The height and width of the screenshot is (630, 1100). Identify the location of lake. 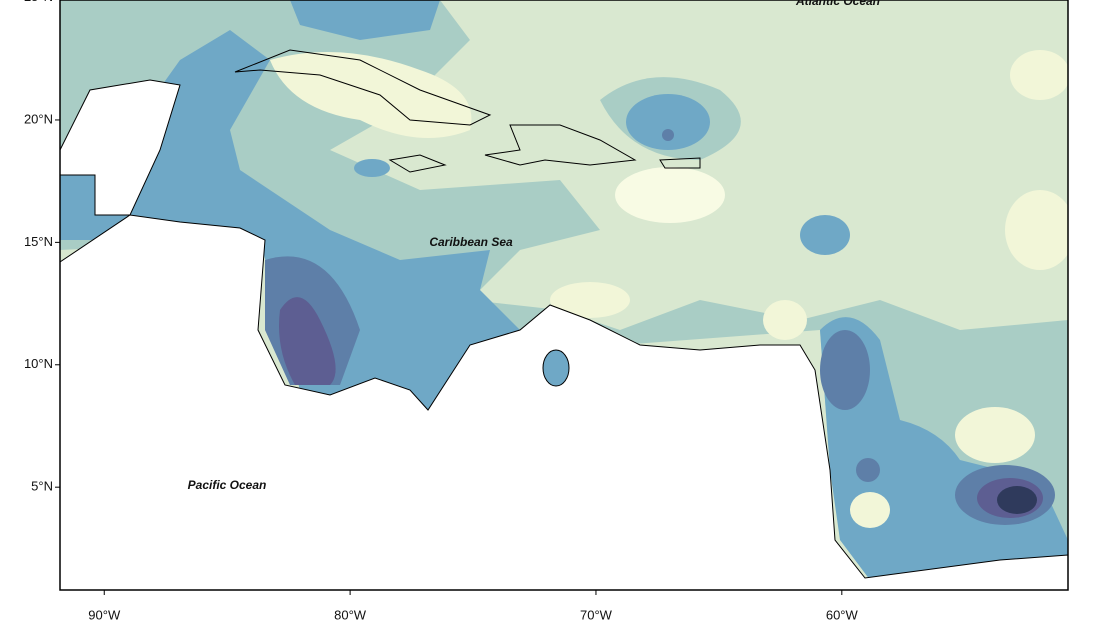
(556, 368).